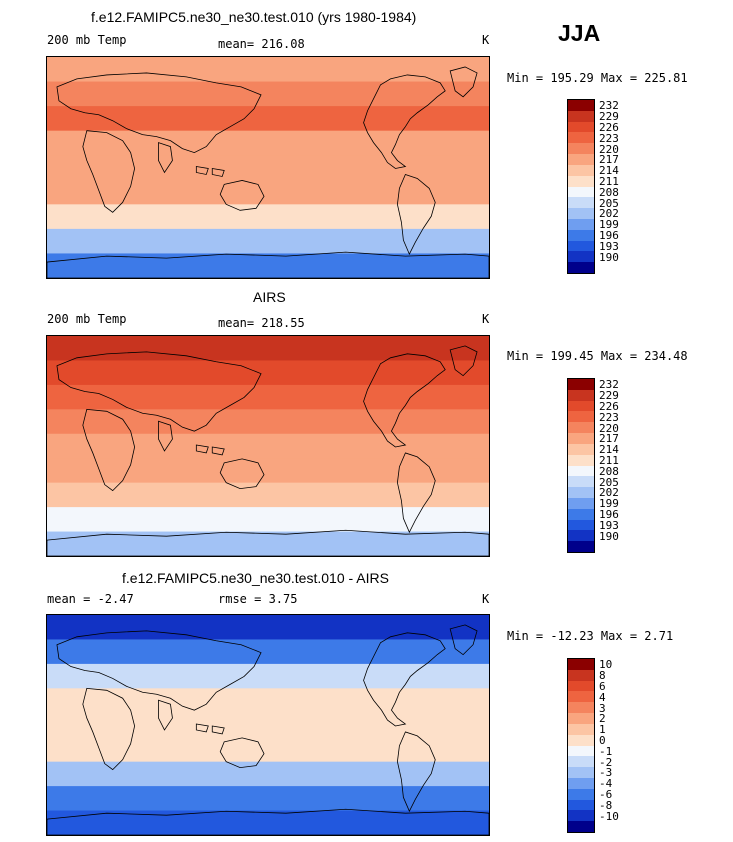 The image size is (733, 842). What do you see at coordinates (602, 708) in the screenshot?
I see `colorbar-tick-label: 3` at bounding box center [602, 708].